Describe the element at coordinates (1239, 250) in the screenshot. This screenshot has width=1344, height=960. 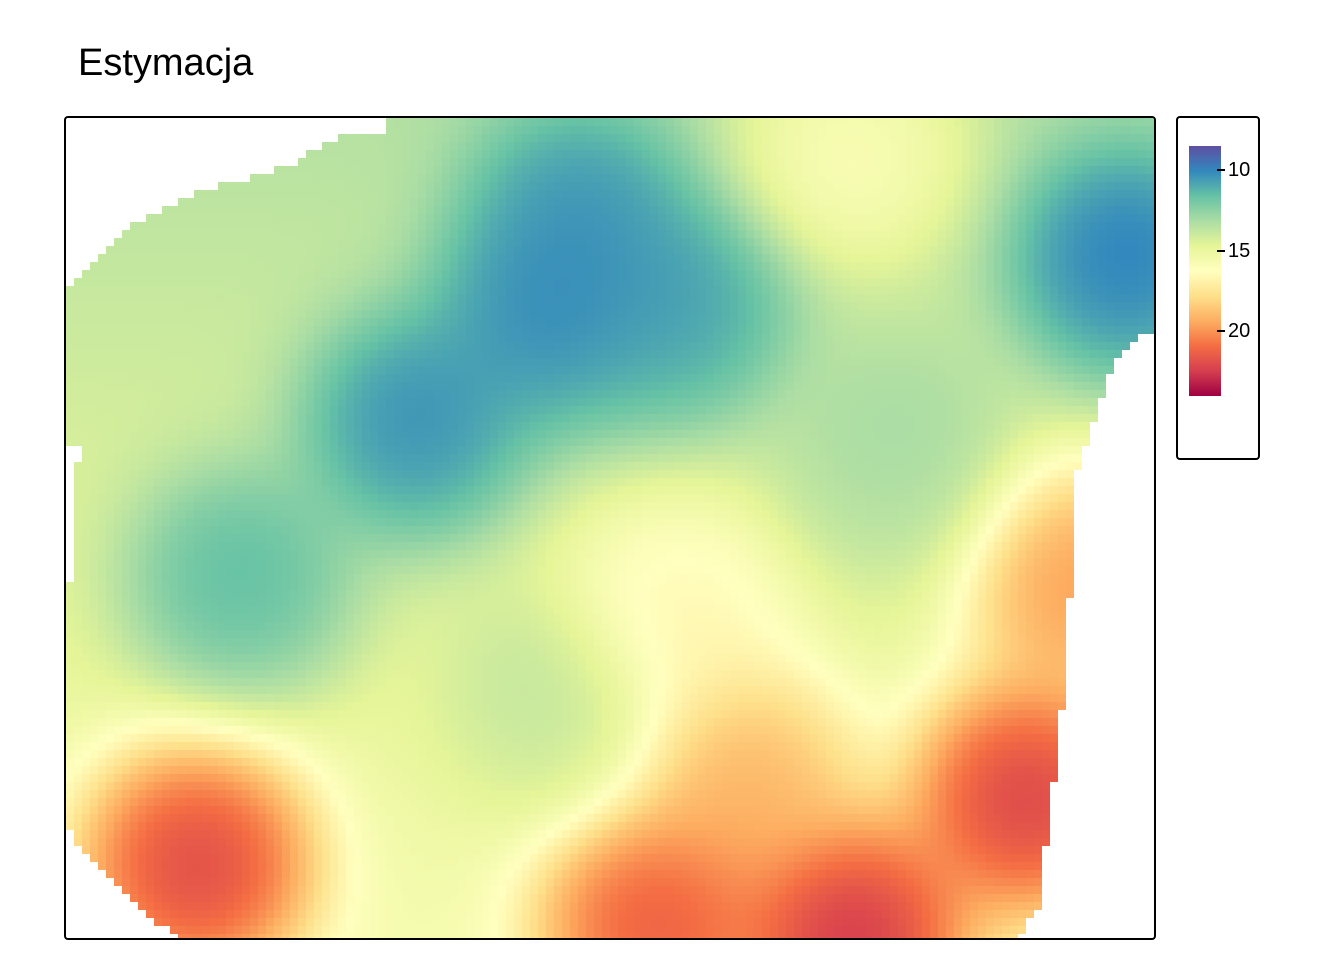
I see `legend-tick-label: 15` at that location.